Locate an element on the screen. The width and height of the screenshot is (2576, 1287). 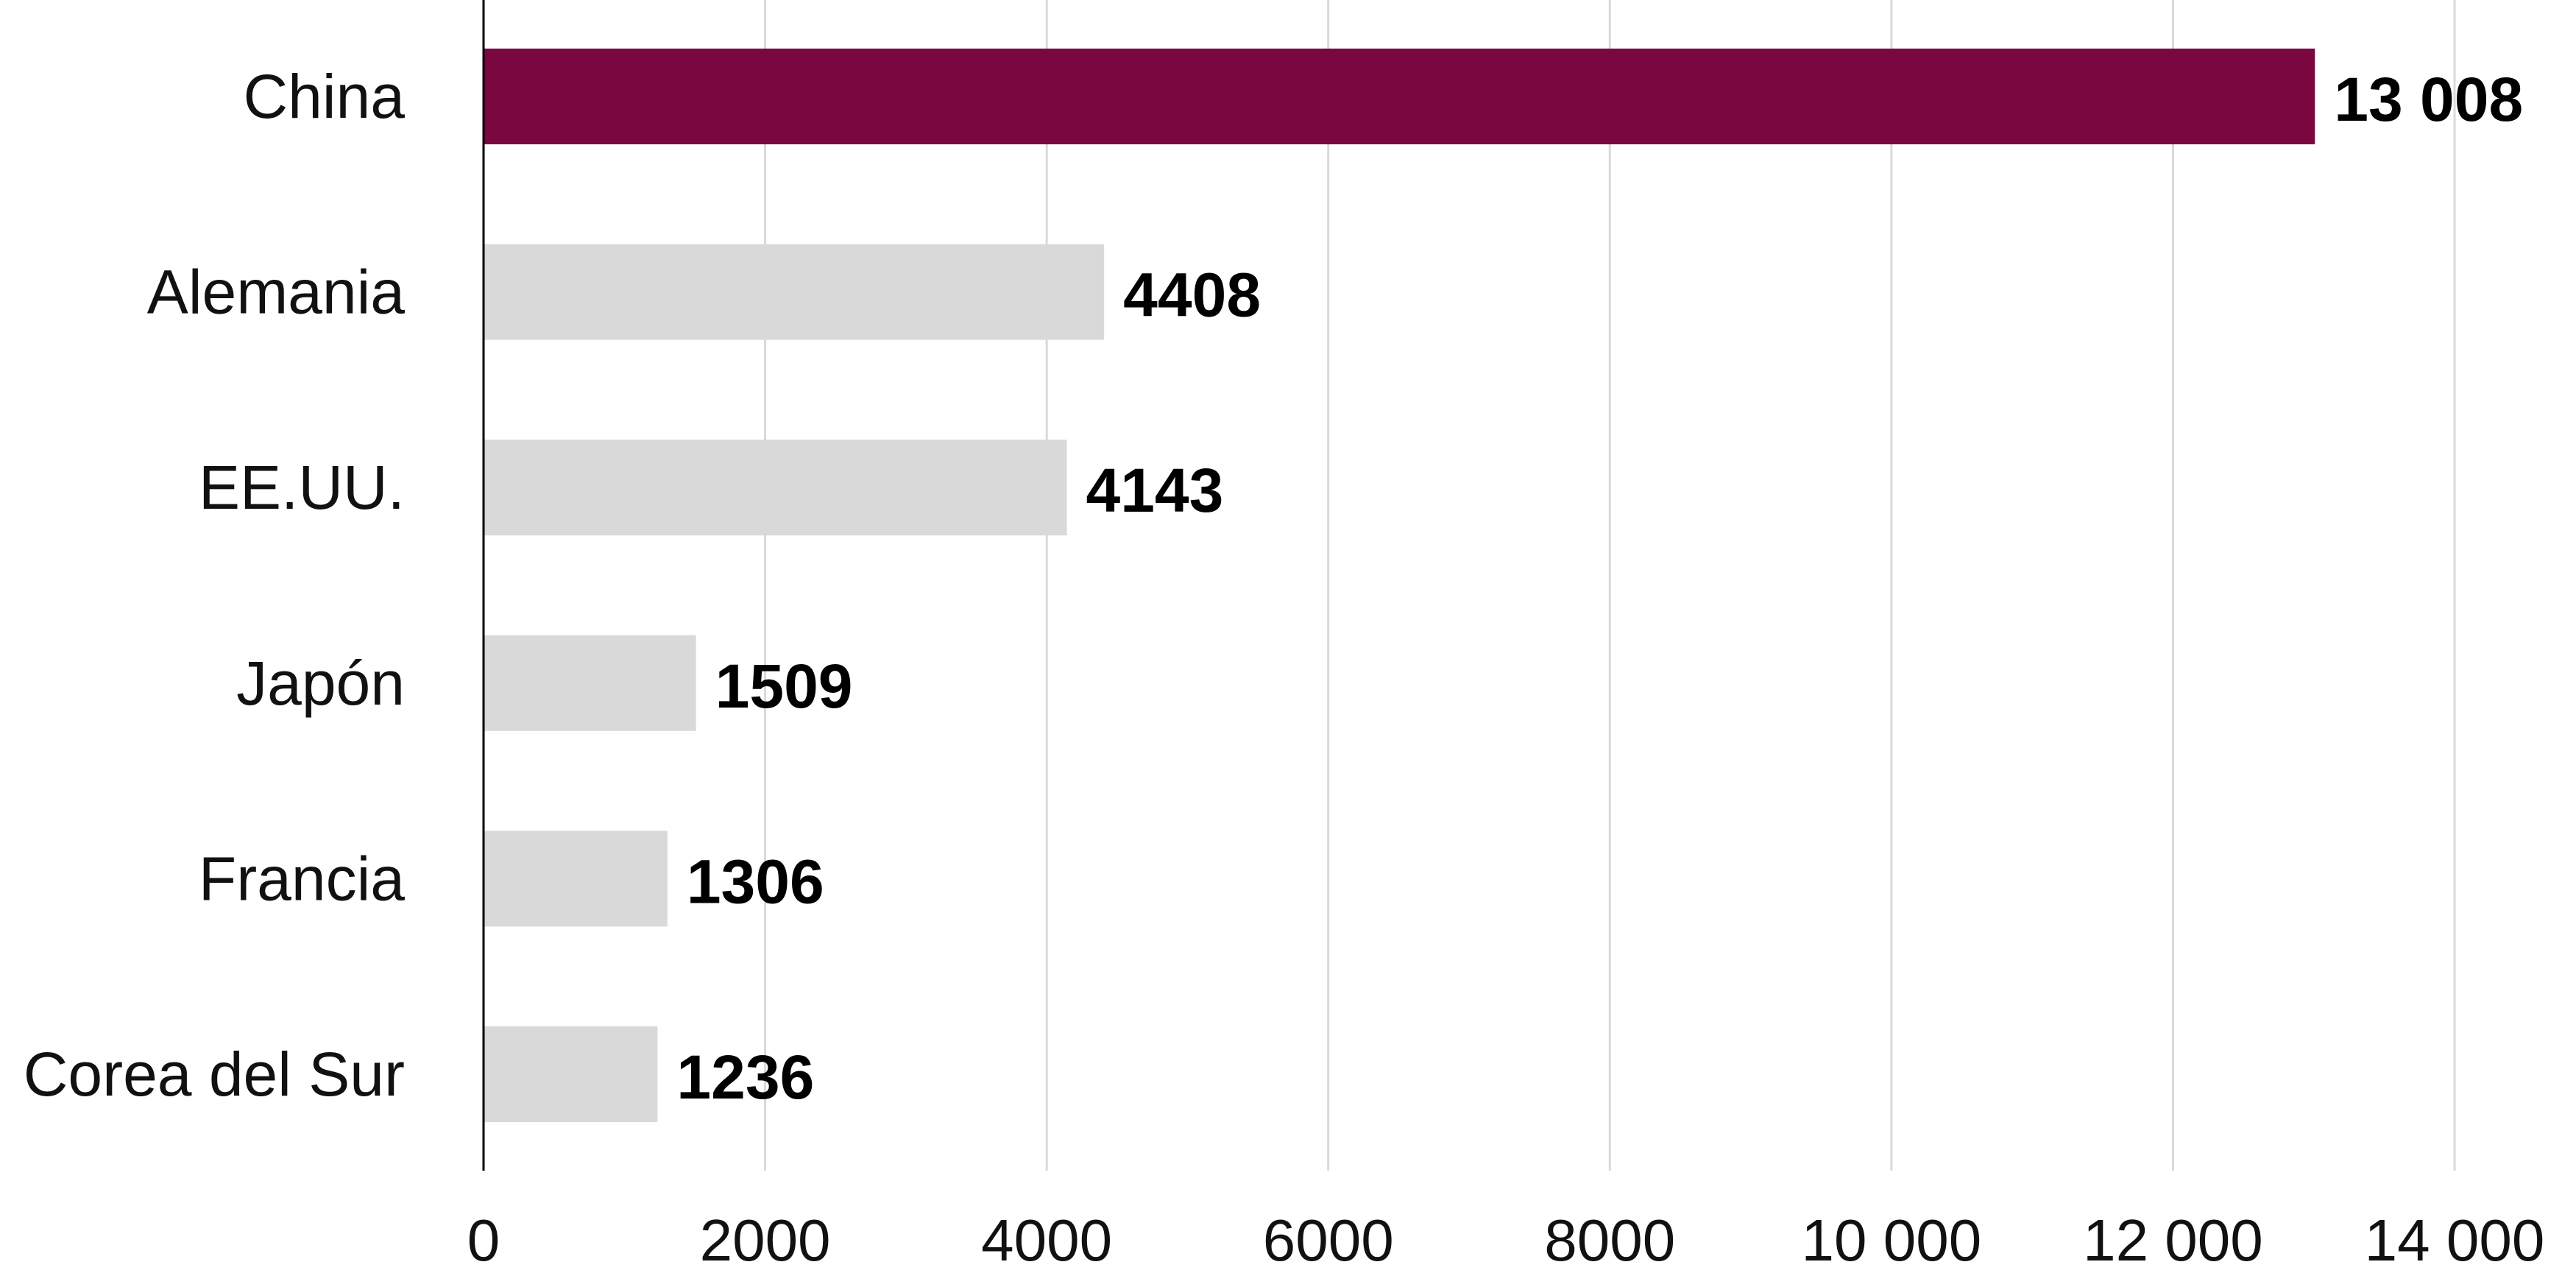
category-label: China is located at coordinates (325, 96).